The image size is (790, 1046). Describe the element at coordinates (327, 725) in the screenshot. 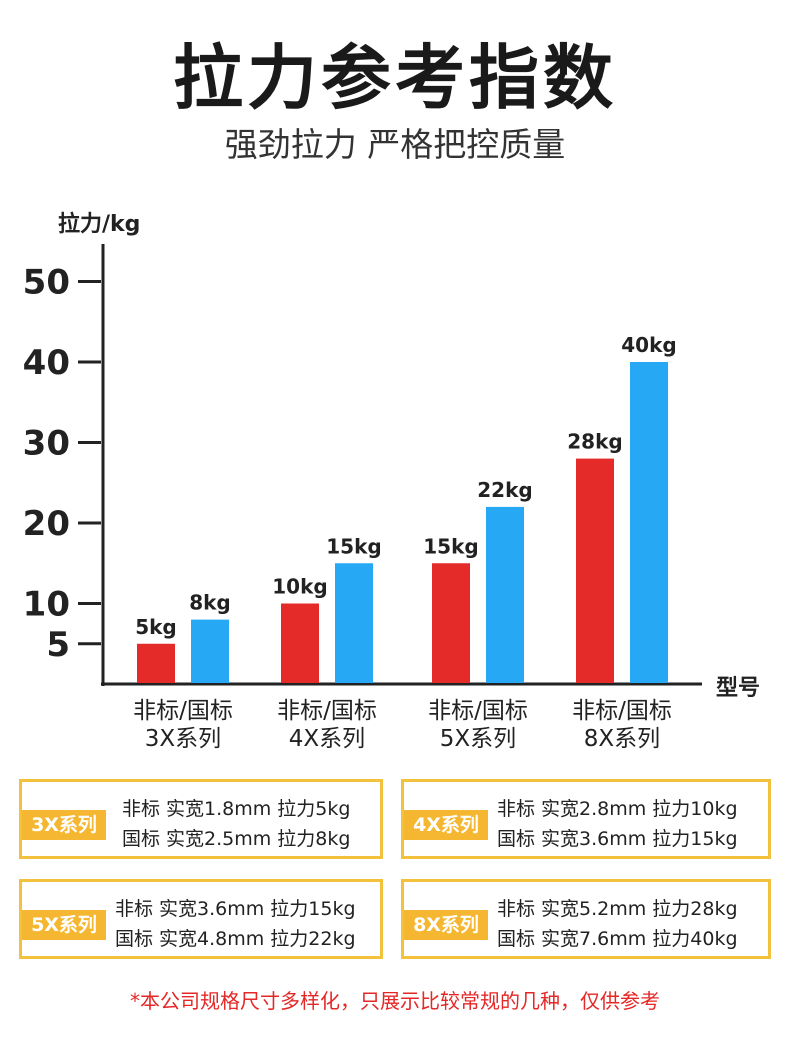

I see `category-label: 非标/国标 4X系列` at that location.